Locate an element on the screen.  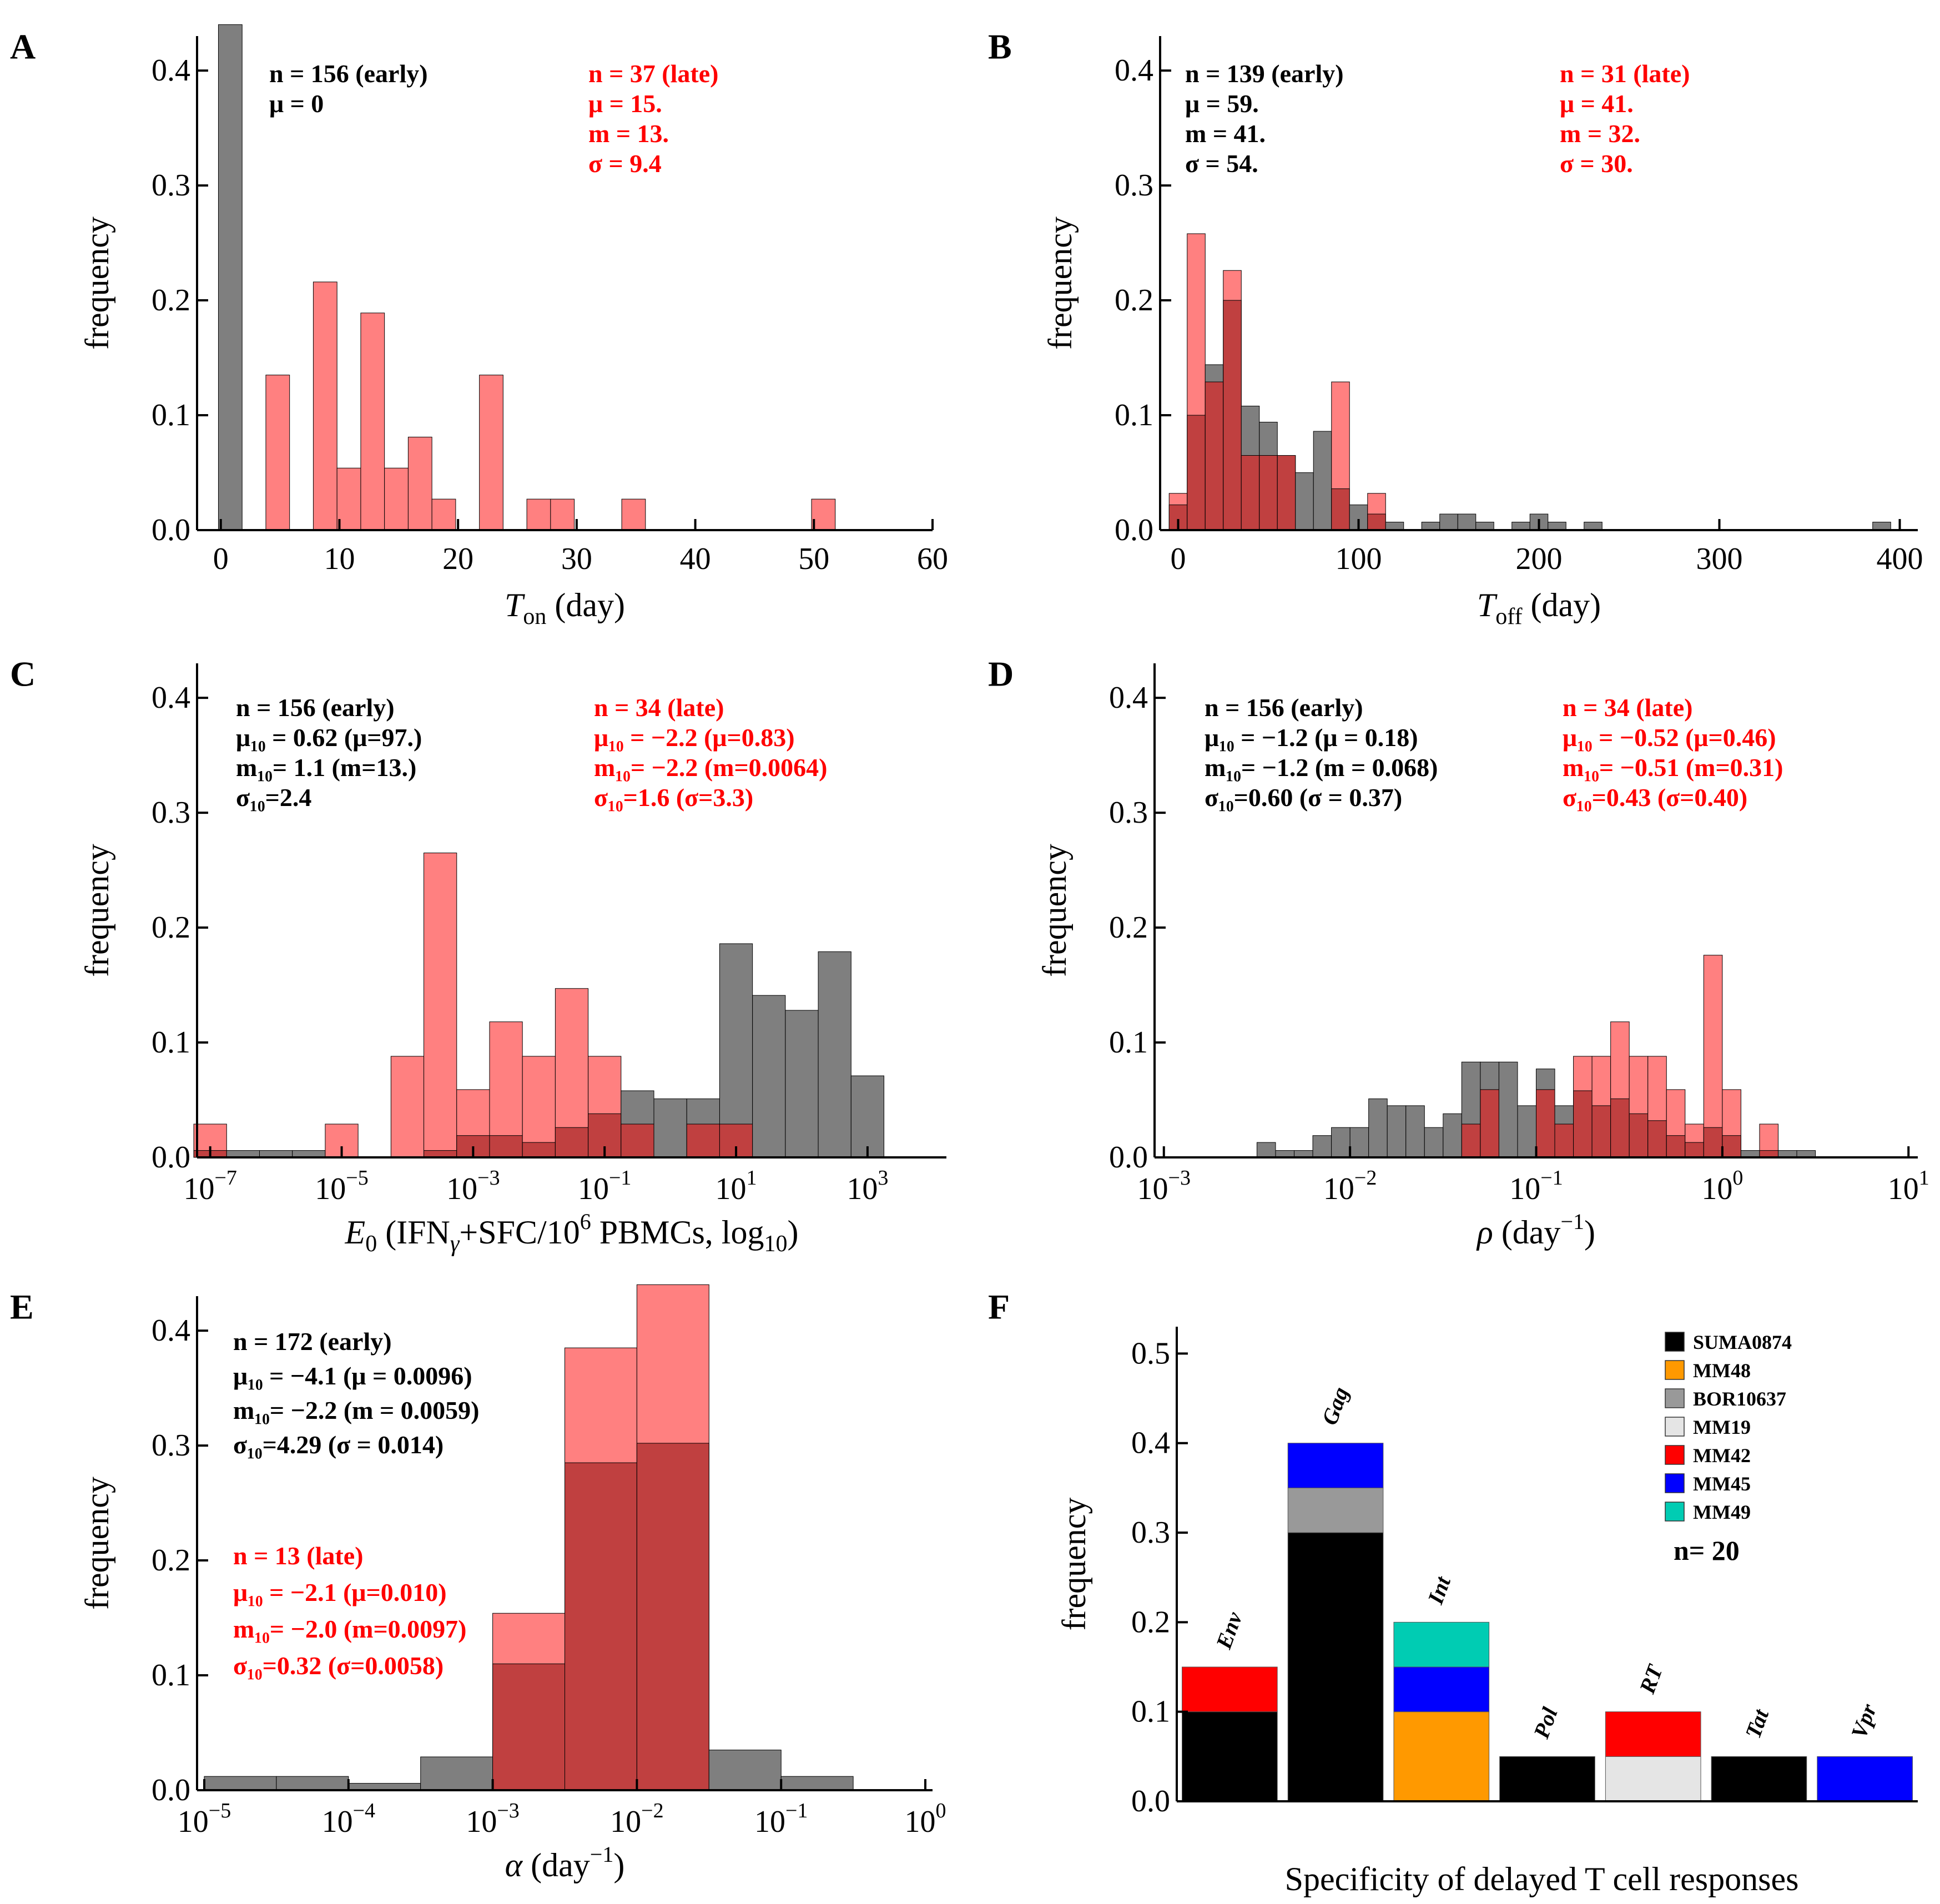
stats-early-A-0: n = 156 (early) is located at coordinates (349, 73).